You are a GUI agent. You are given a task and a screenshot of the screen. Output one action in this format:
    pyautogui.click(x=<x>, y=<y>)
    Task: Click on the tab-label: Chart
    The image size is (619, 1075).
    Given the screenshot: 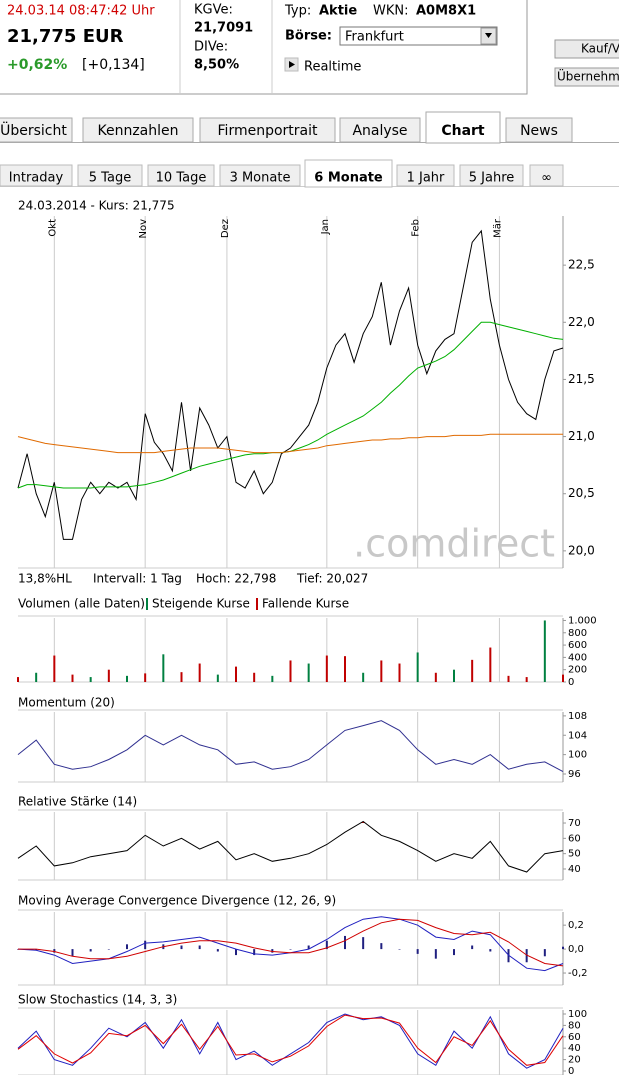 What is the action you would take?
    pyautogui.click(x=463, y=131)
    